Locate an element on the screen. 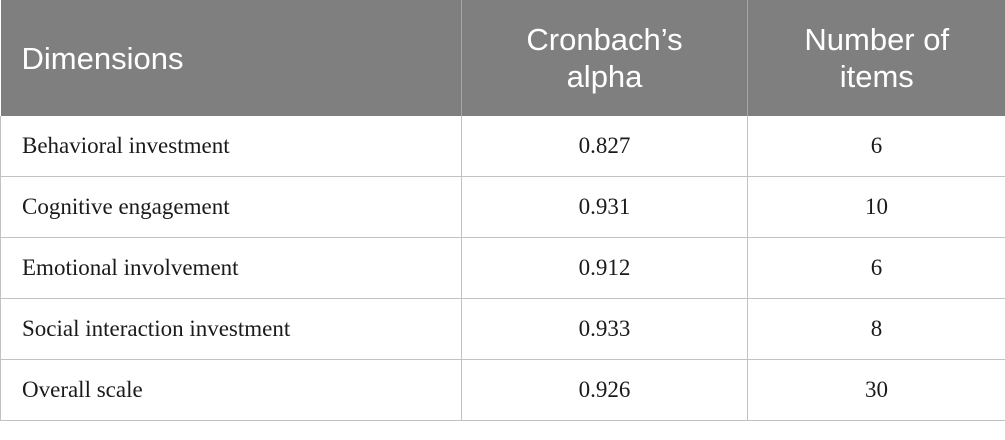 The height and width of the screenshot is (440, 1005). table-row: Behavioral investment 0.827 6 is located at coordinates (502, 146).